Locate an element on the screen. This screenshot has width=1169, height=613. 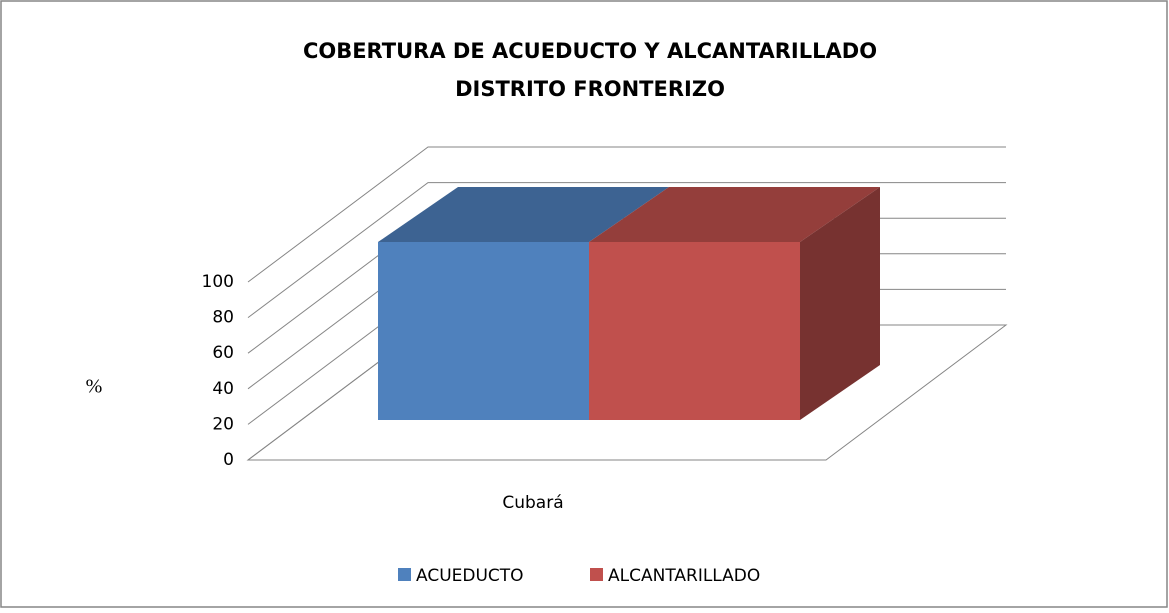
bar-side is located at coordinates (840, 303).